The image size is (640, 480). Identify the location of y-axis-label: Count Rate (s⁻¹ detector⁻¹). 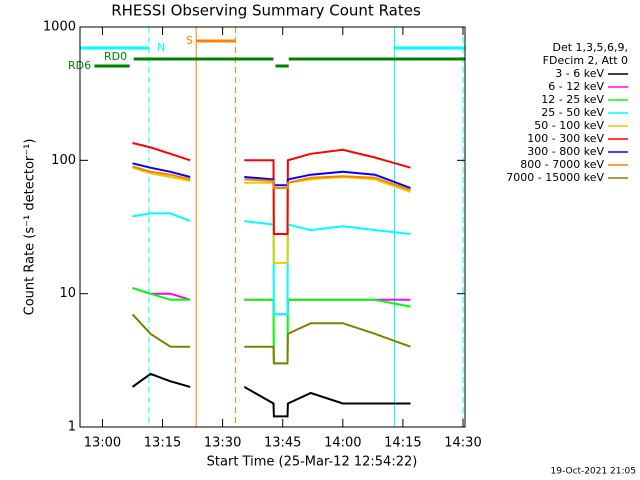
(30, 227).